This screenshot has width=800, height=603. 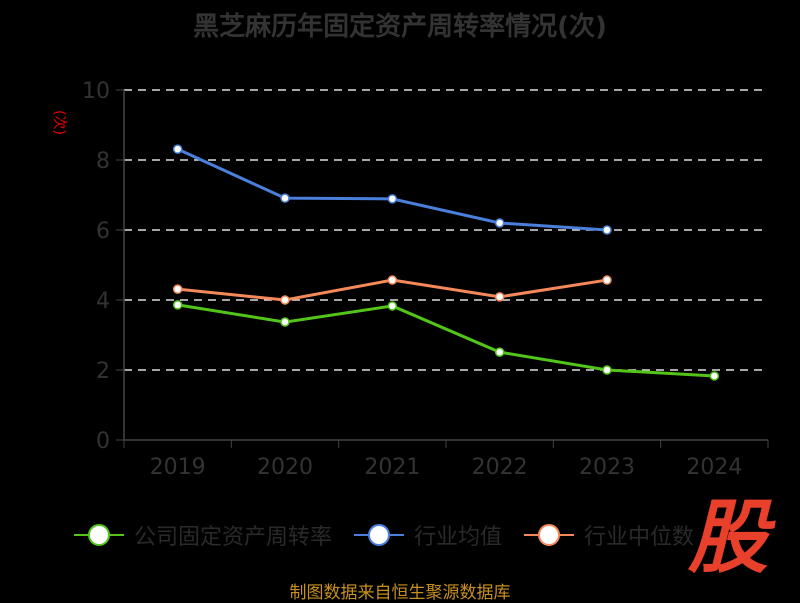 What do you see at coordinates (400, 593) in the screenshot?
I see `source-note: 制图数据来自恒生聚源数据库` at bounding box center [400, 593].